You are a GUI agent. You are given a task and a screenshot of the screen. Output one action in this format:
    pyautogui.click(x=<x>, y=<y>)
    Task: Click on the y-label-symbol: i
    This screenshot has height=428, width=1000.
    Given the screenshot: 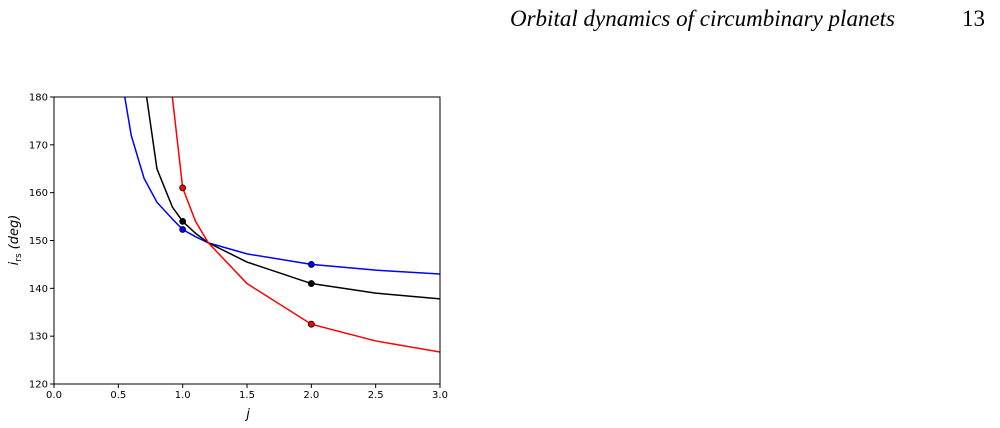 What is the action you would take?
    pyautogui.click(x=14, y=263)
    